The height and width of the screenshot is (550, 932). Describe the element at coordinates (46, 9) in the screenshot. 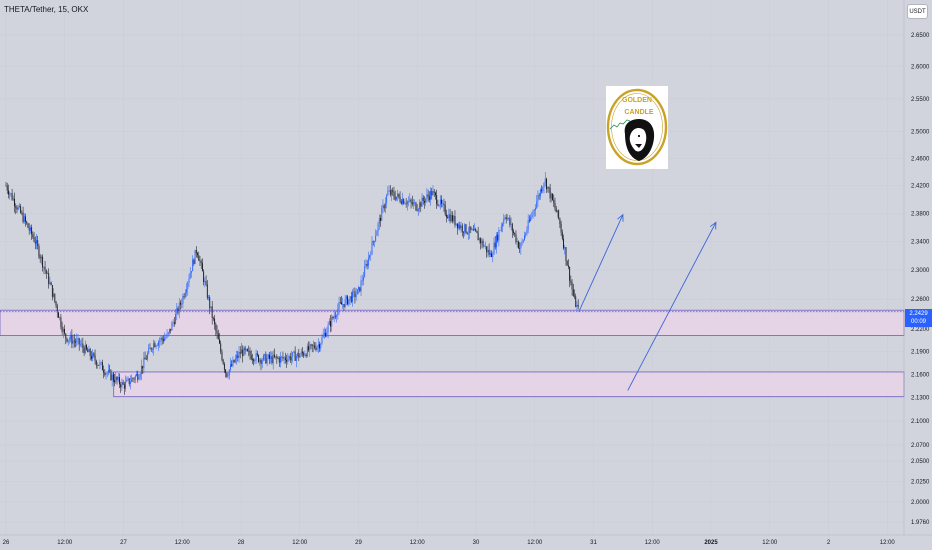

I see `symbol-title: THETA/Tether, 15, OKX` at that location.